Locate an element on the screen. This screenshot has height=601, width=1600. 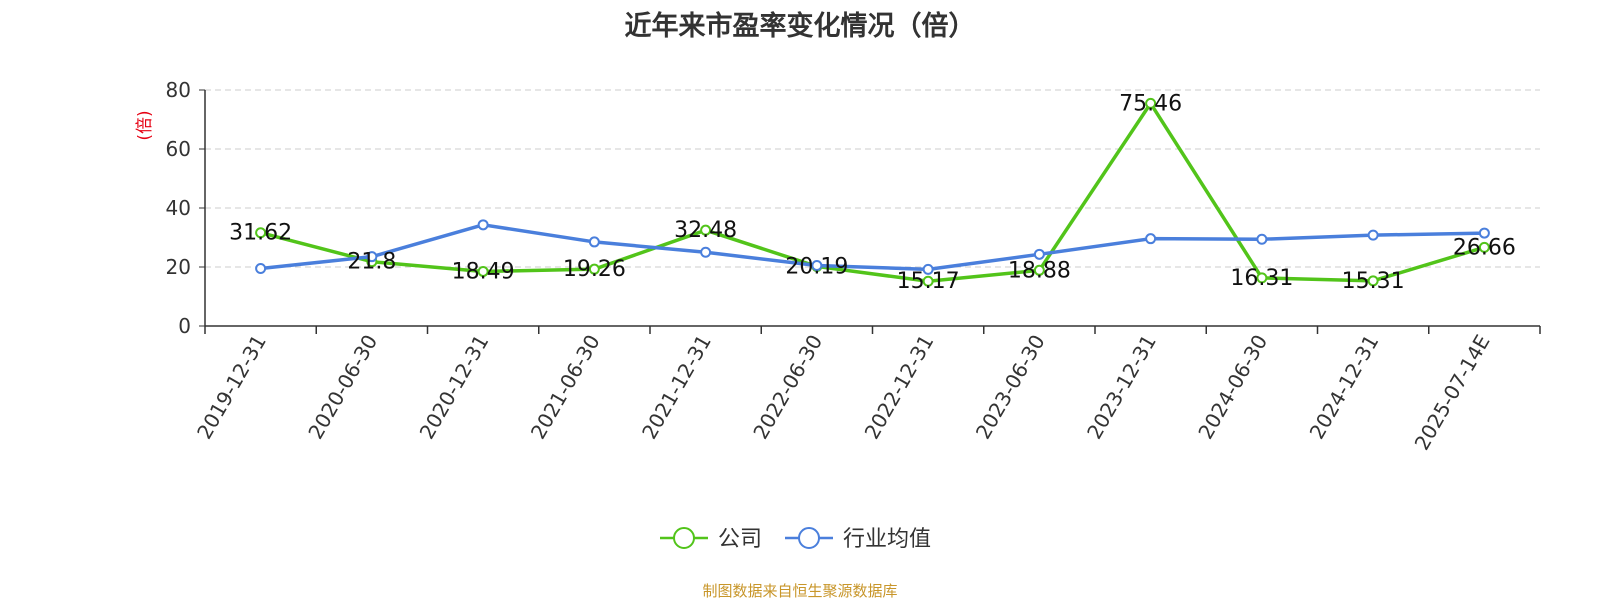
data-label: 18.49 is located at coordinates (483, 271).